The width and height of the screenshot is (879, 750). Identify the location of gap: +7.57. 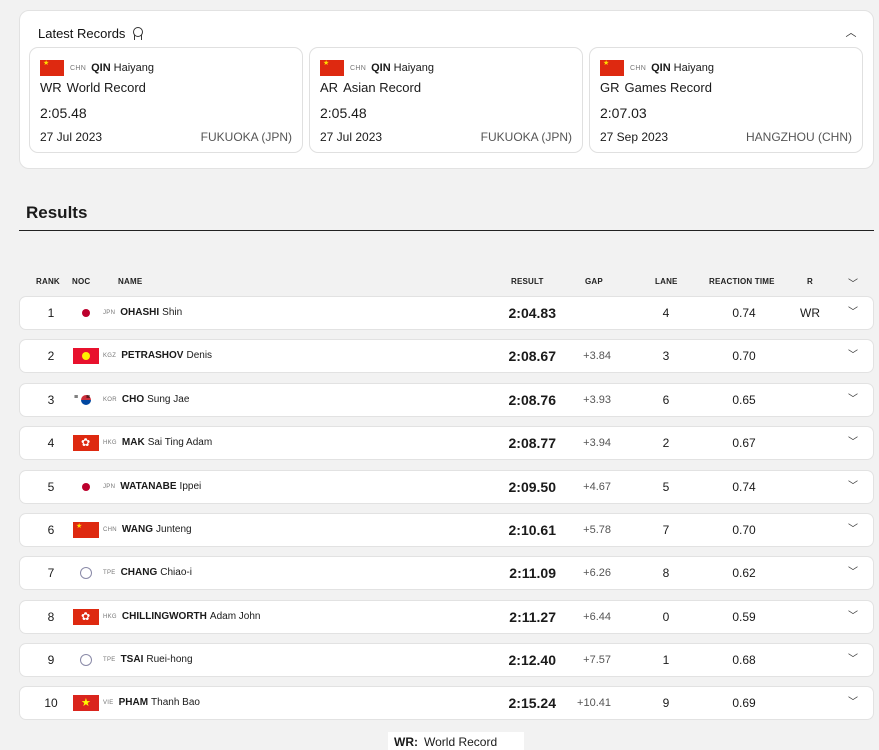
(597, 660).